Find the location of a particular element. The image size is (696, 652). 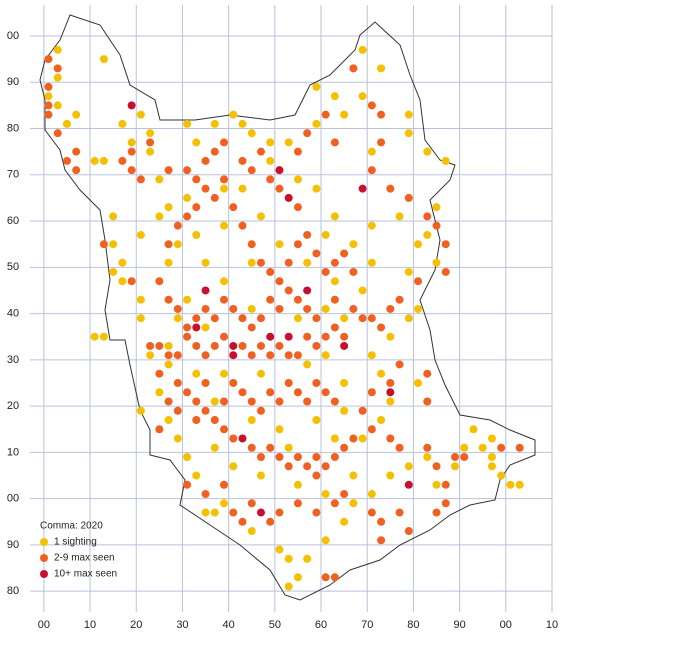

x-tick-label: 30 is located at coordinates (182, 625).